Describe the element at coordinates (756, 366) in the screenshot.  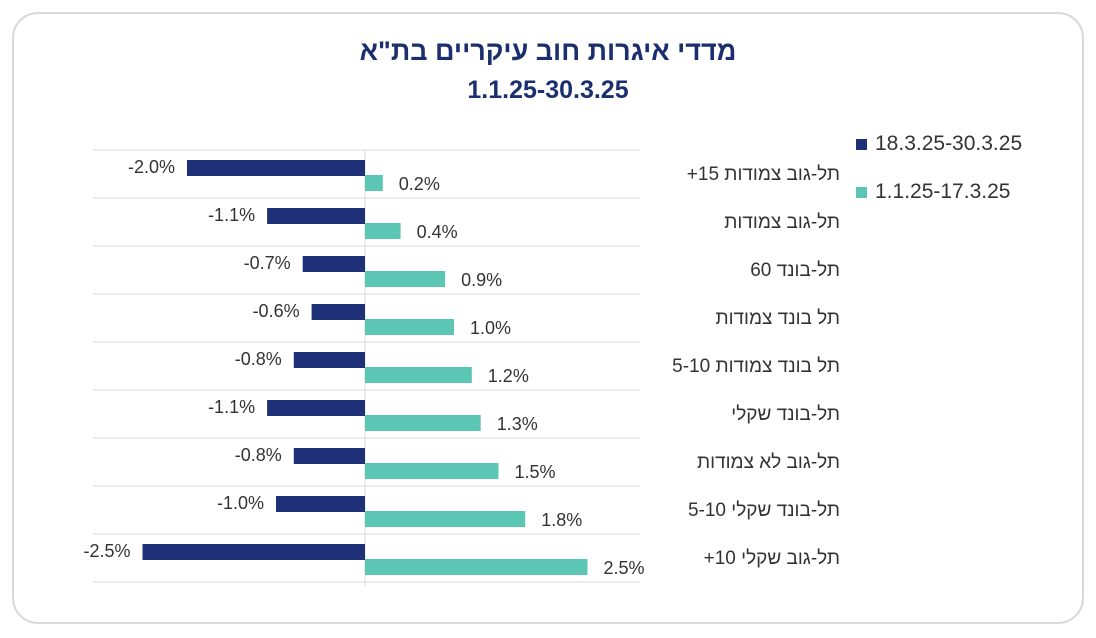
I see `category-label: תל בונד צמודות 5-10` at that location.